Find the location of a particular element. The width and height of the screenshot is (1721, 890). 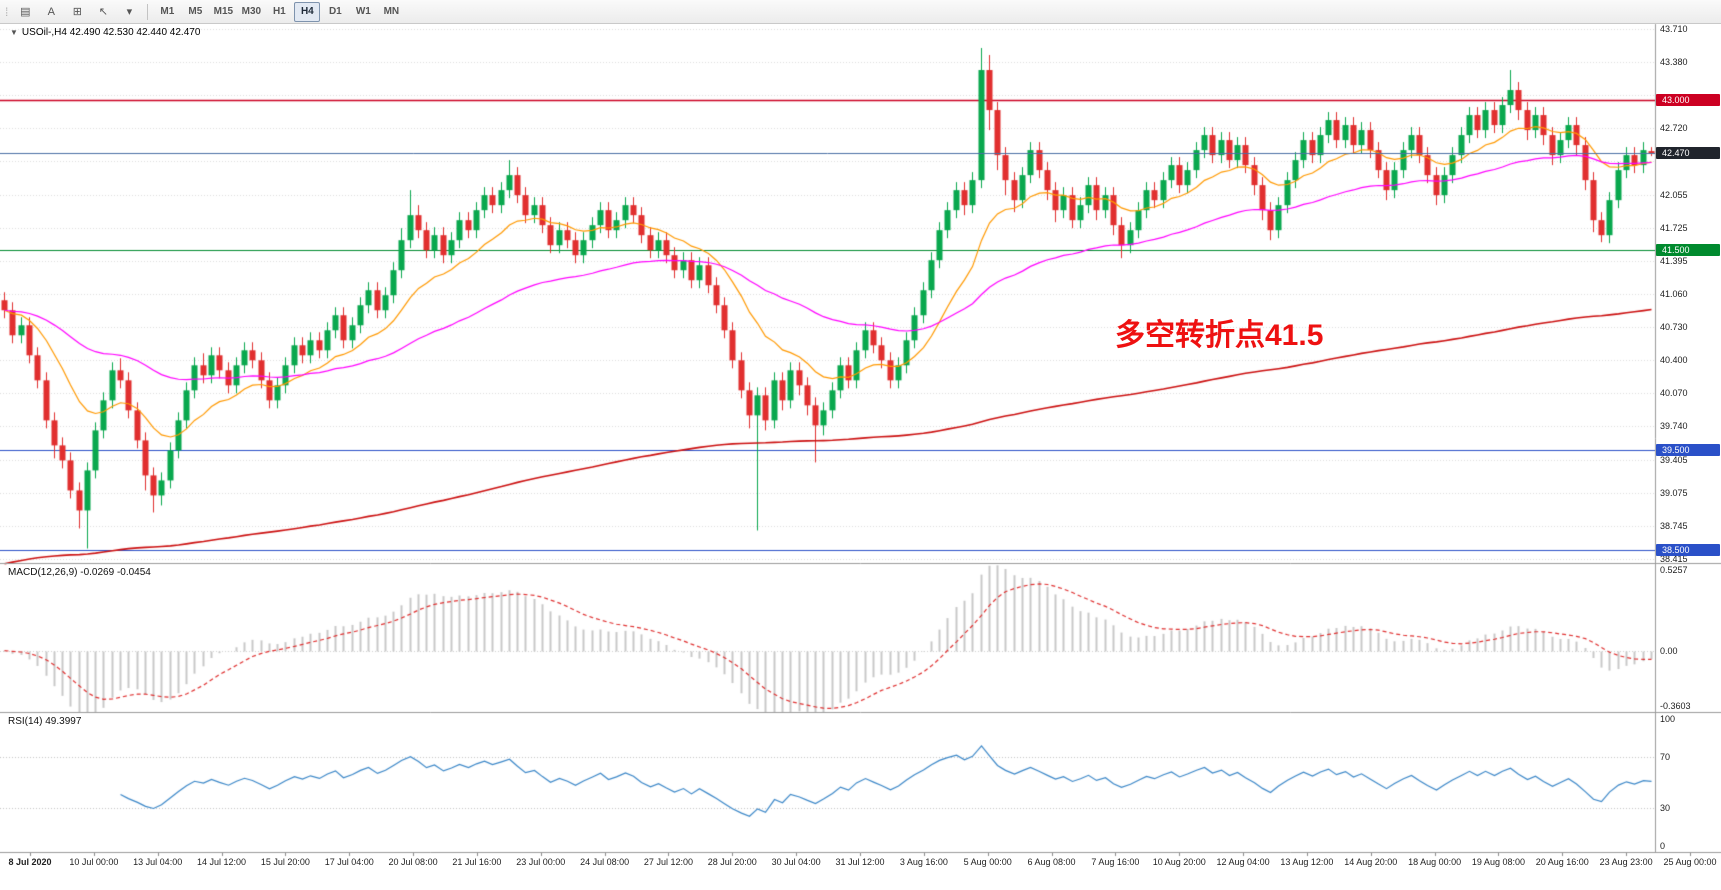

symbol-ohlc-header: ▼ USOil-,H4 42.490 42.530 42.440 42.470 is located at coordinates (105, 32).